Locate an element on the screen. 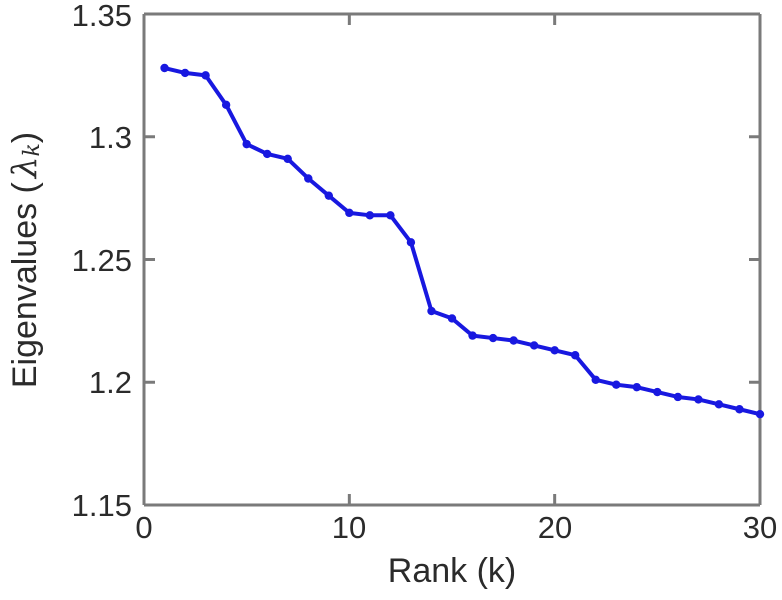 Image resolution: width=782 pixels, height=600 pixels. y-tick-label-135: 1.35 is located at coordinates (101, 16).